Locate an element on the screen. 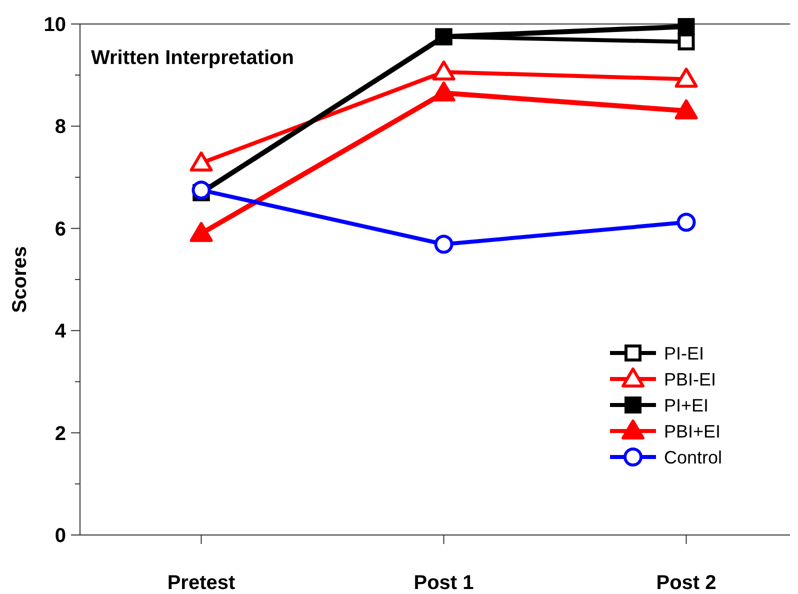 This screenshot has width=798, height=594. x-tick-label: Post 2 is located at coordinates (686, 583).